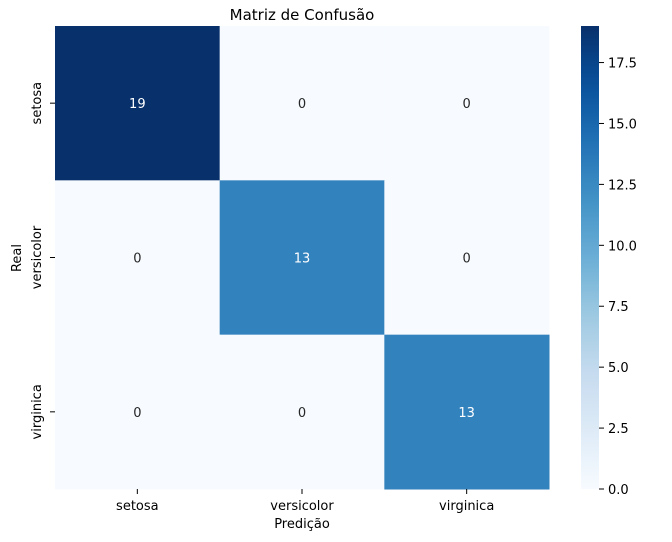  Describe the element at coordinates (622, 185) in the screenshot. I see `colorbar-tick-label: 12.5` at that location.